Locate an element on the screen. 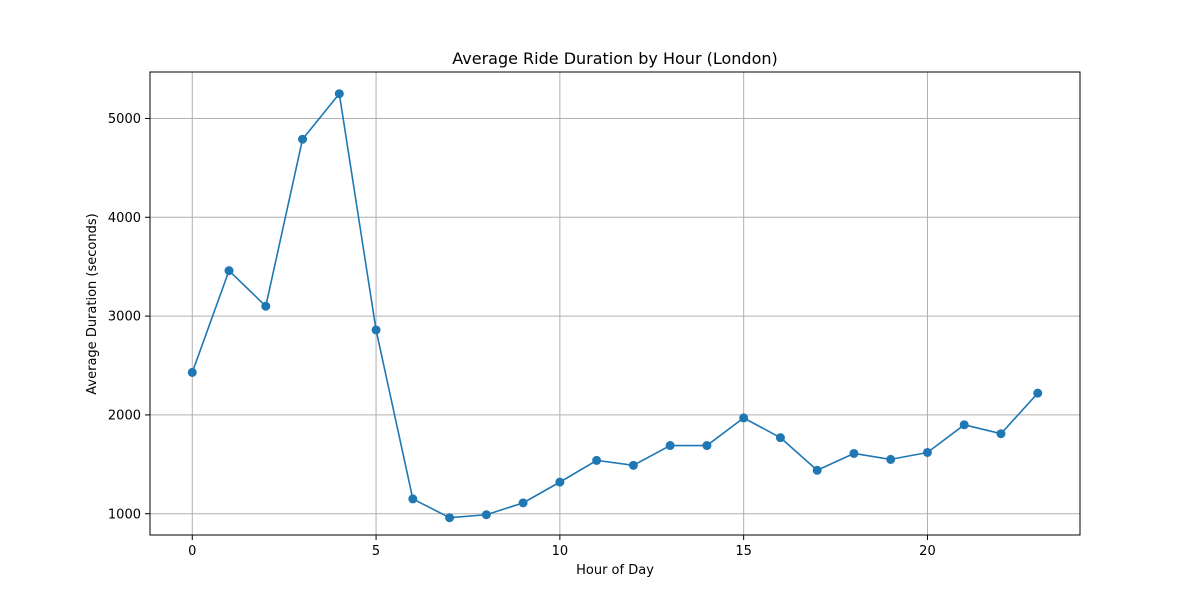  x-tick-label: 15 is located at coordinates (743, 551).